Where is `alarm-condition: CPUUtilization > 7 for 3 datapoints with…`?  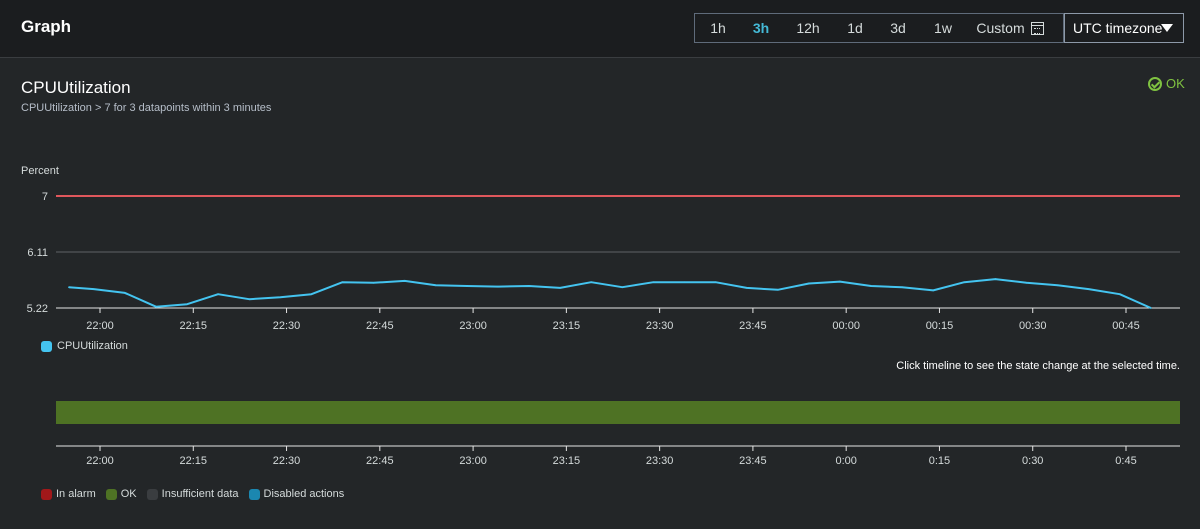 alarm-condition: CPUUtilization > 7 for 3 datapoints with… is located at coordinates (146, 108).